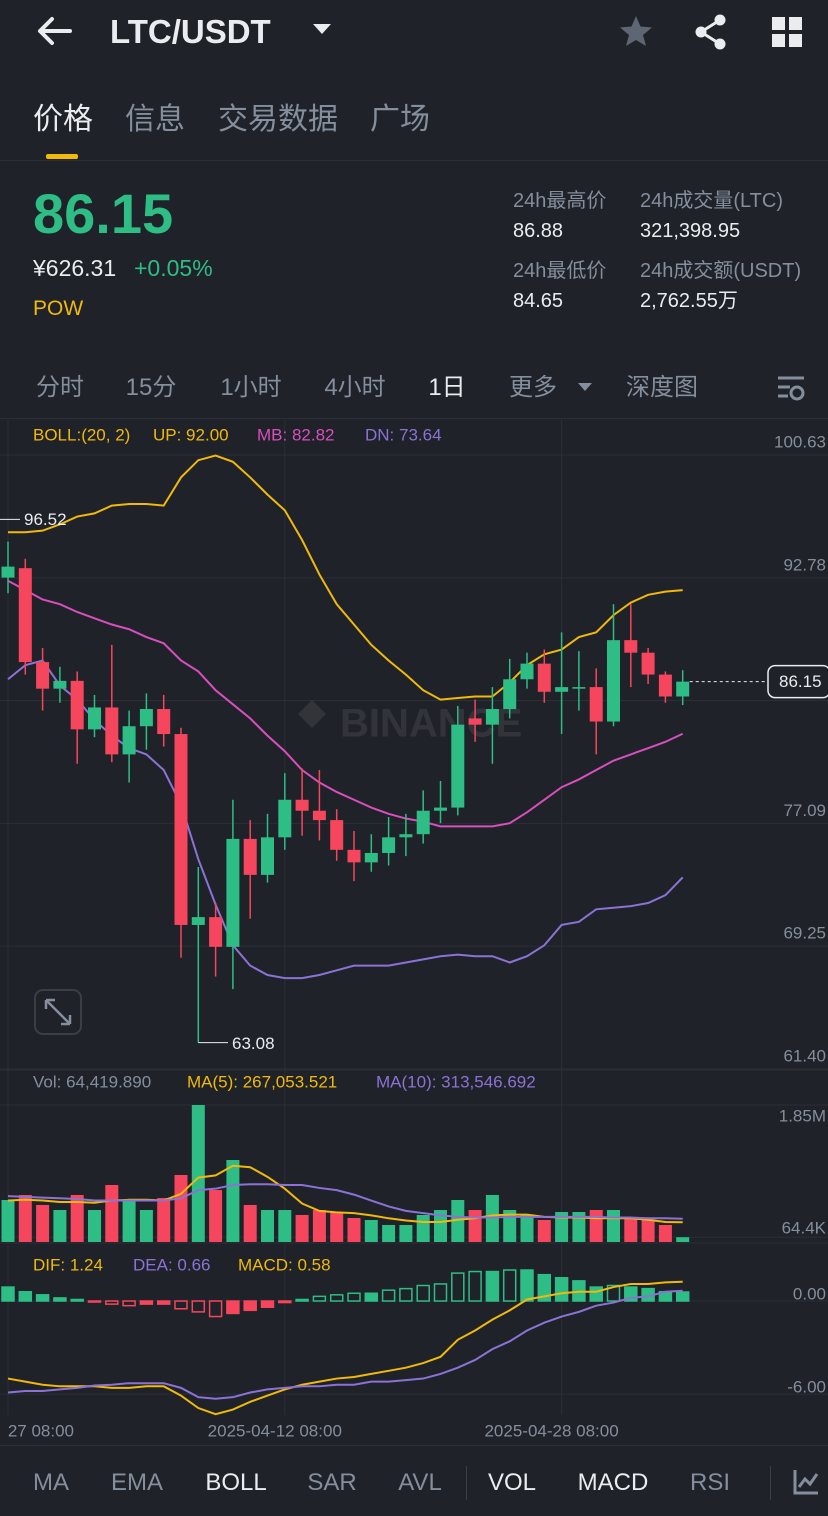  I want to click on last-price-box, so click(797, 681).